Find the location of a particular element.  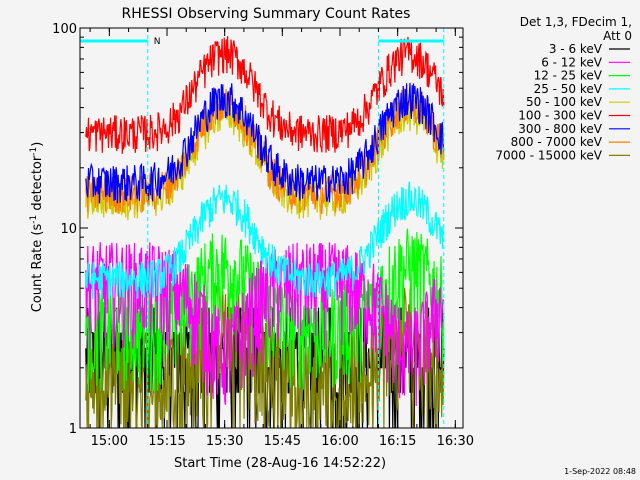

y-axis-label-main: Count Rate (s is located at coordinates (37, 268).